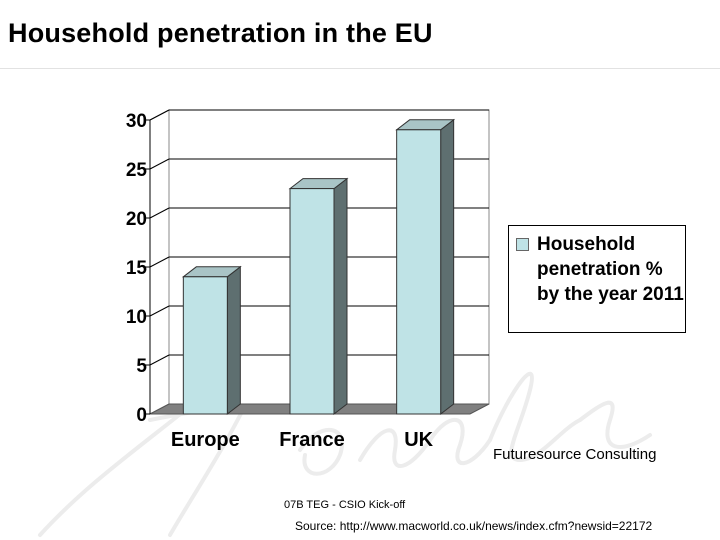 This screenshot has width=720, height=540. What do you see at coordinates (205, 440) in the screenshot?
I see `x-tick-label: Europe` at bounding box center [205, 440].